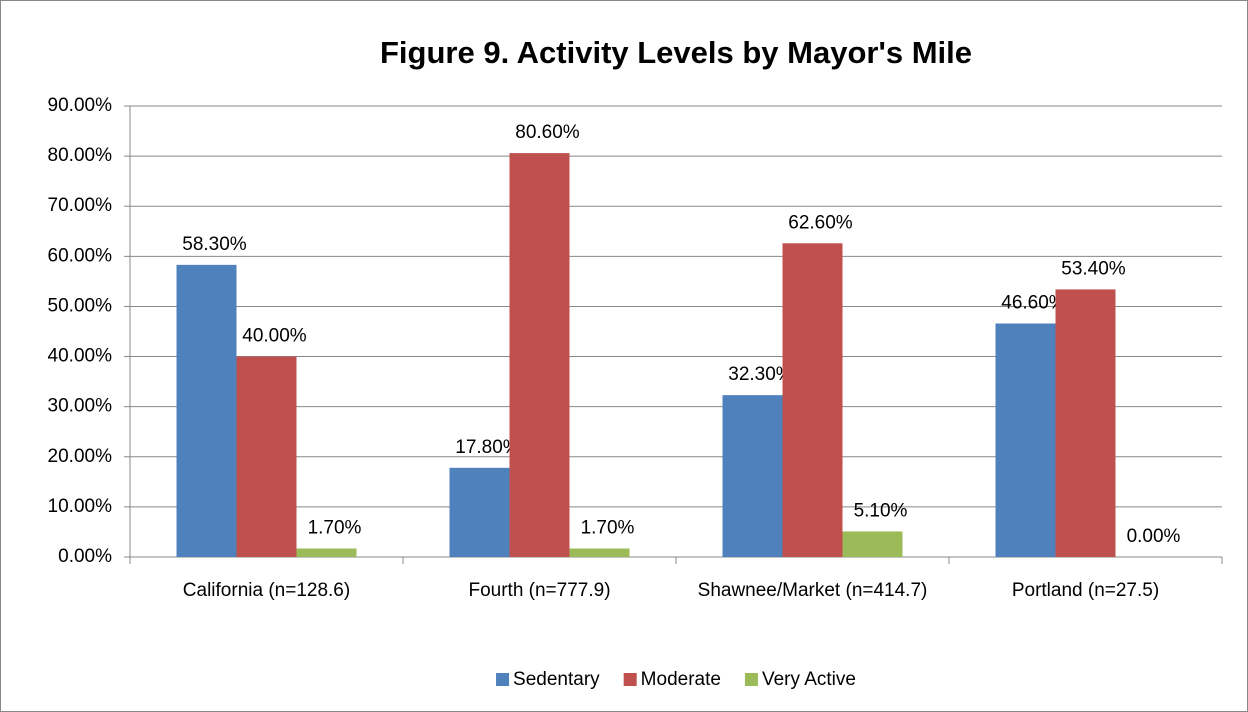  What do you see at coordinates (760, 374) in the screenshot?
I see `data-label: 32.30%` at bounding box center [760, 374].